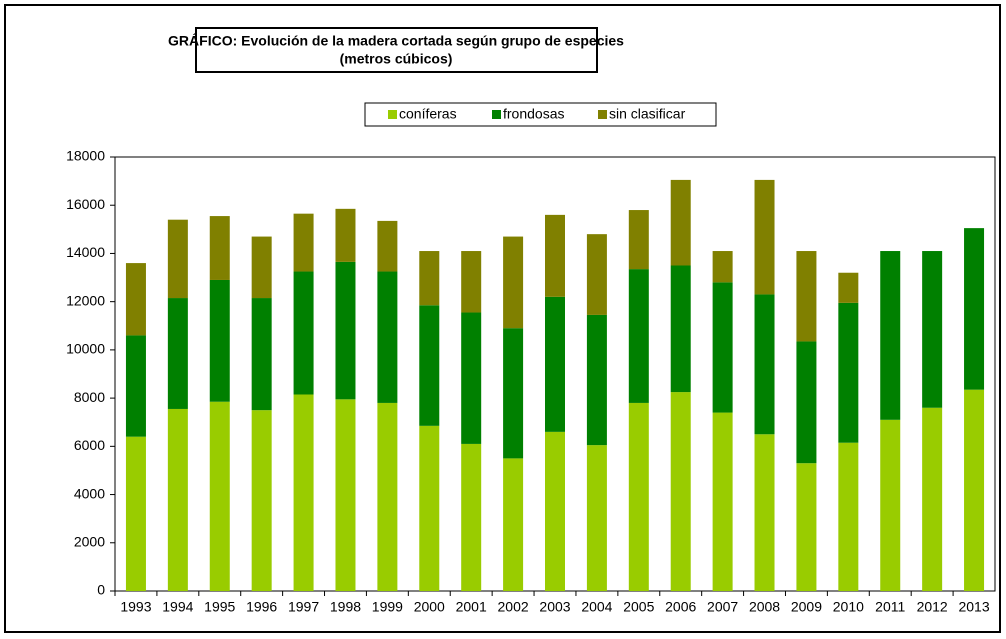  I want to click on x-tick-label: 1996, so click(261, 607).